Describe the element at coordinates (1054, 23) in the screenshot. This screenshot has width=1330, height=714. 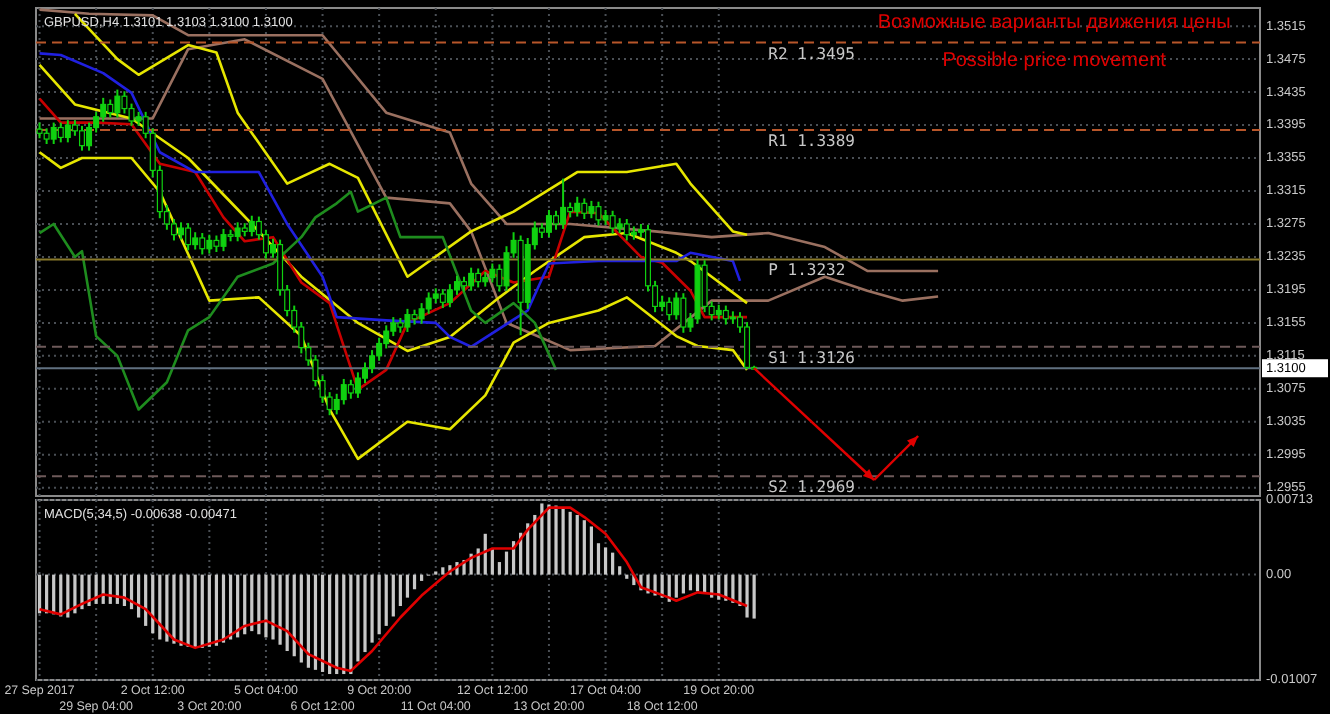
I see `annotation: Возможные варианты движения цены` at that location.